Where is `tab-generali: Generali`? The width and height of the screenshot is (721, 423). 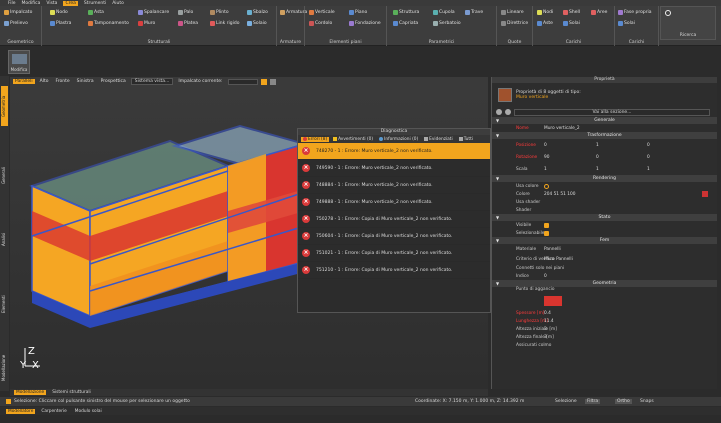
tab-generali: Generali is located at coordinates (3, 176).